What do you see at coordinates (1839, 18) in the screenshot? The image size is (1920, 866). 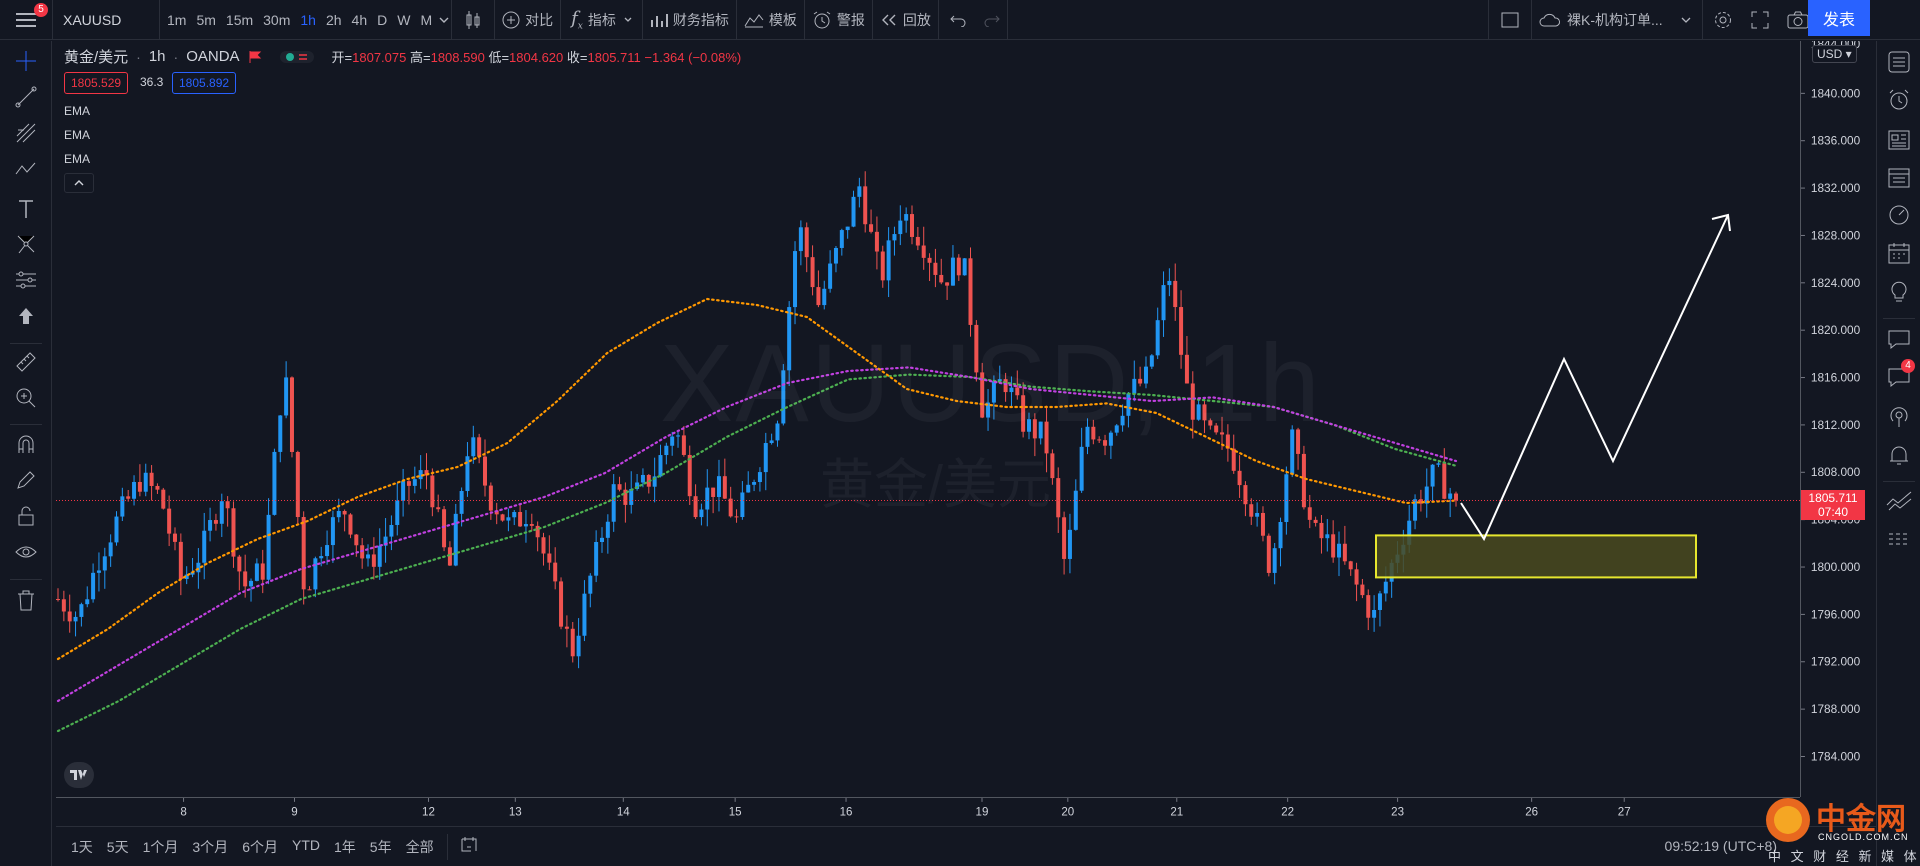 I see `publish-button: 发表` at bounding box center [1839, 18].